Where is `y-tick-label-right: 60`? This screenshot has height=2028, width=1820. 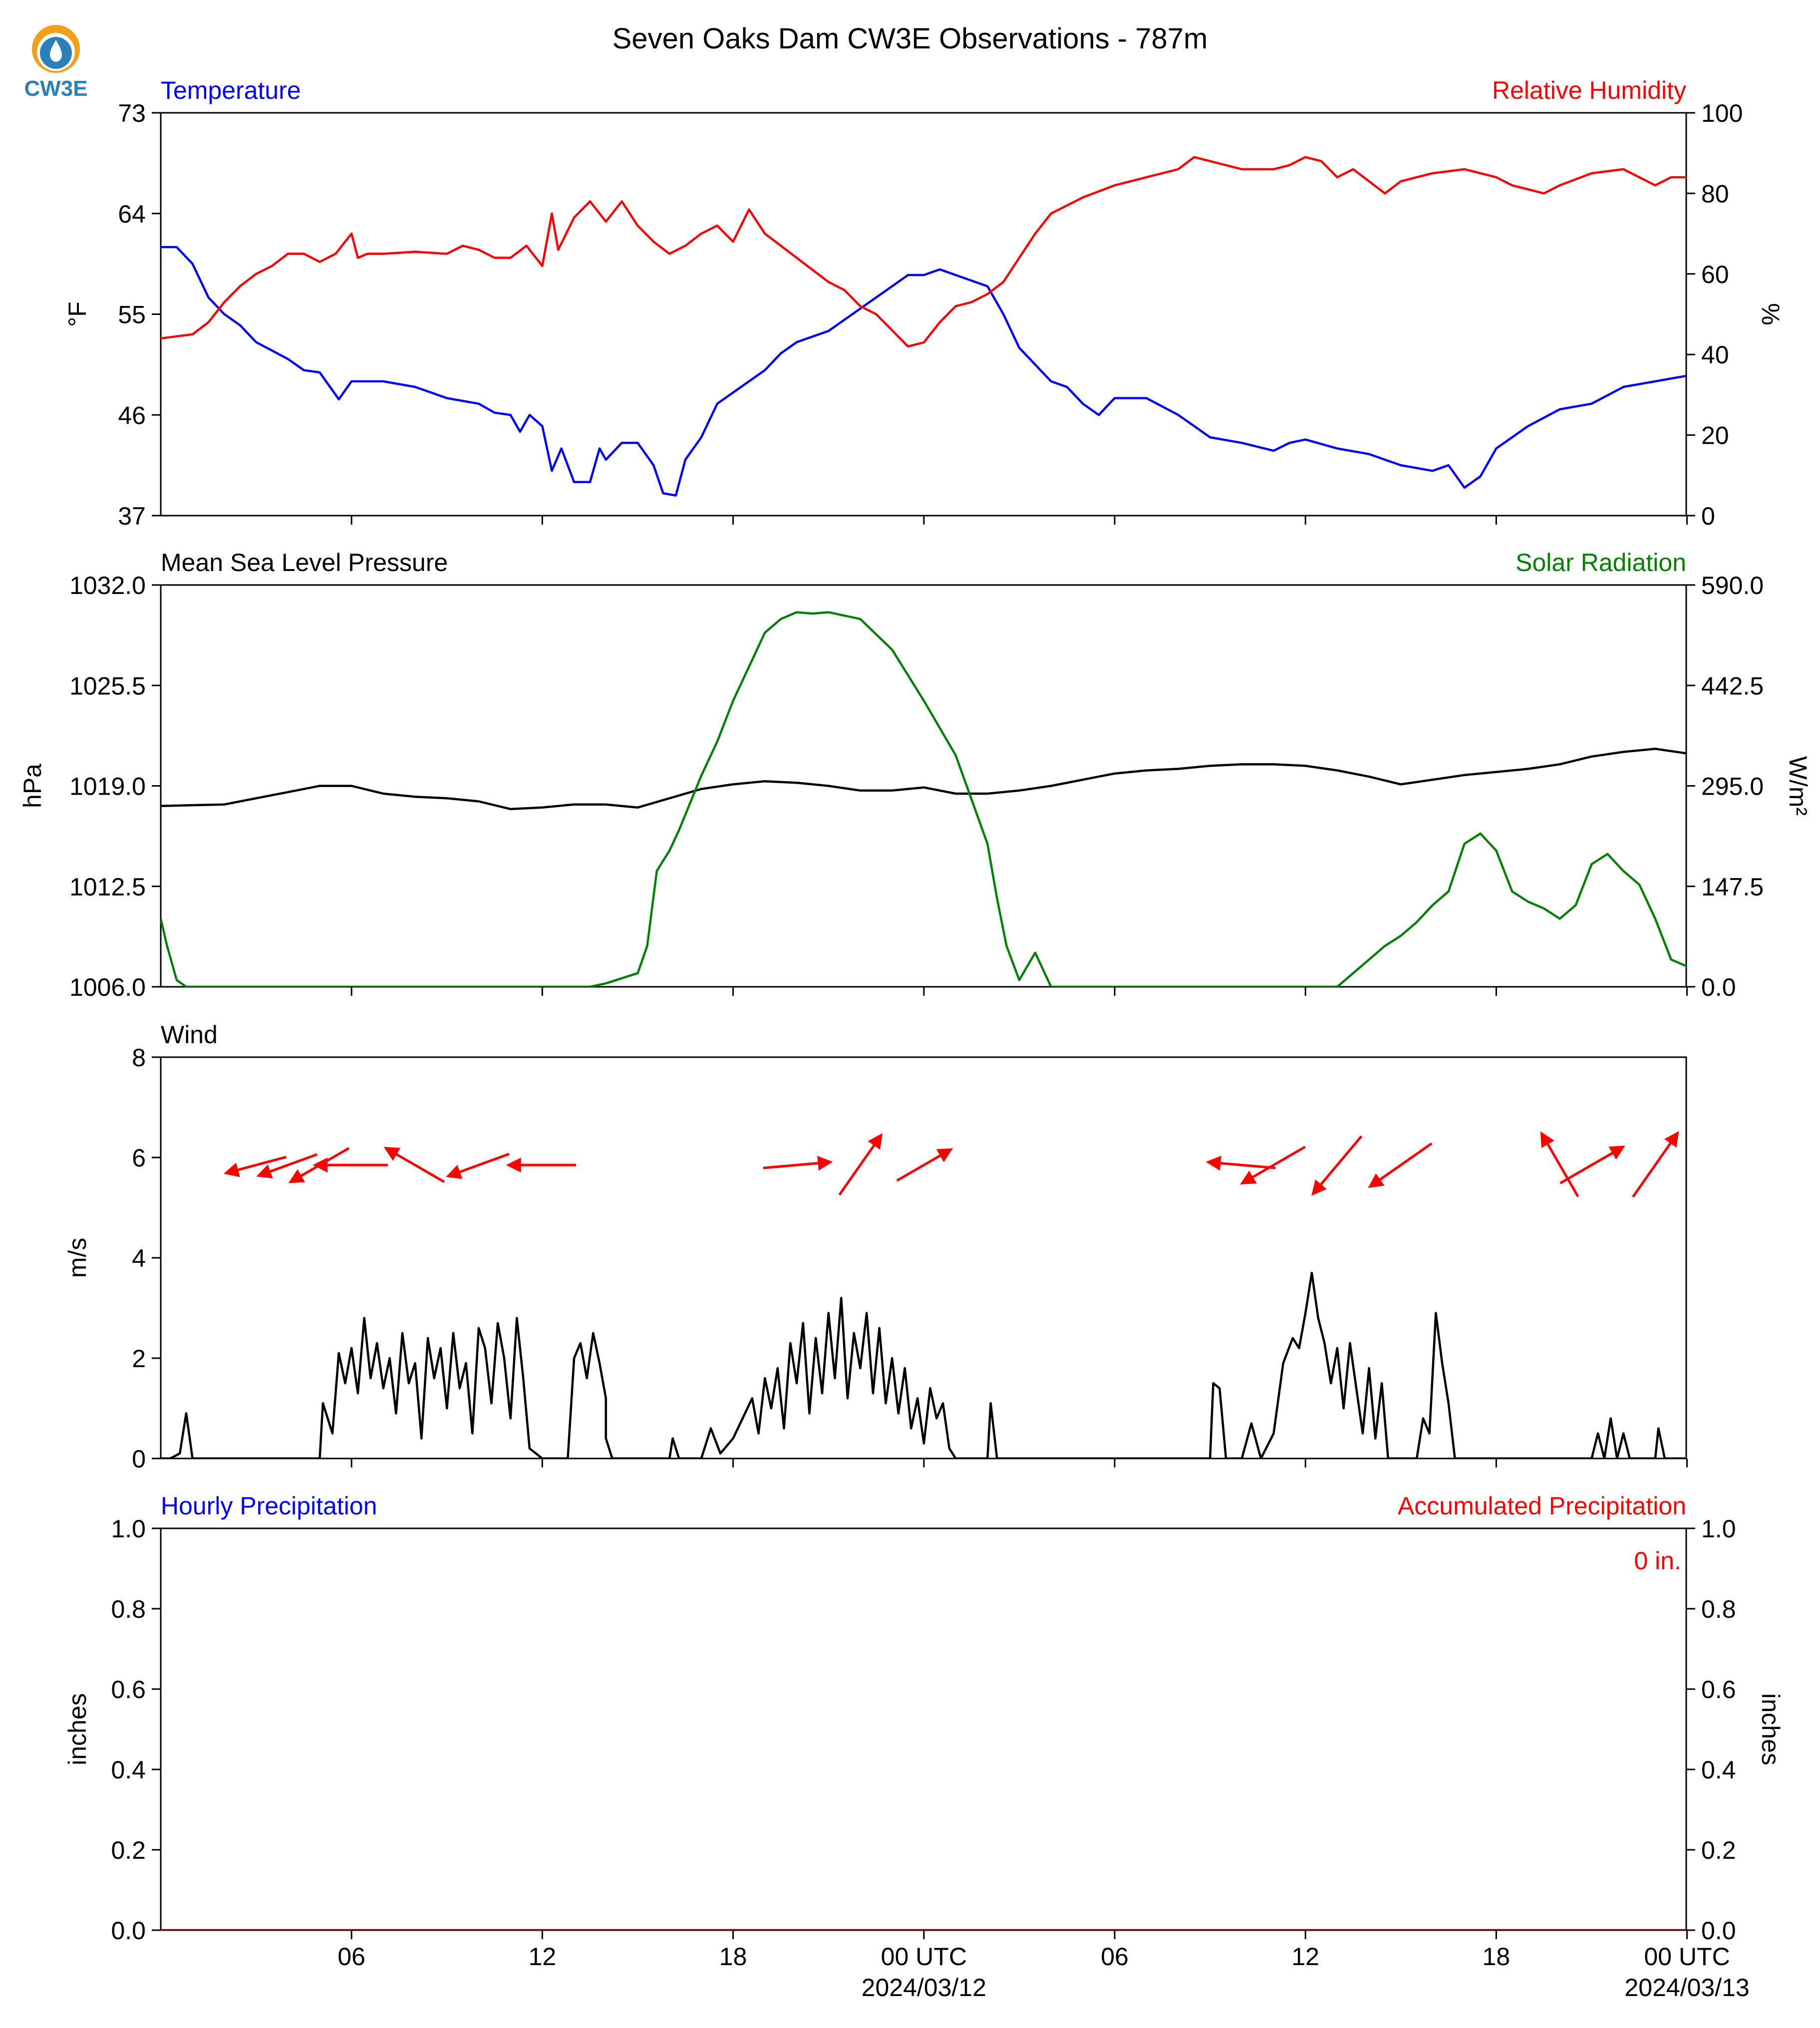 y-tick-label-right: 60 is located at coordinates (1715, 275).